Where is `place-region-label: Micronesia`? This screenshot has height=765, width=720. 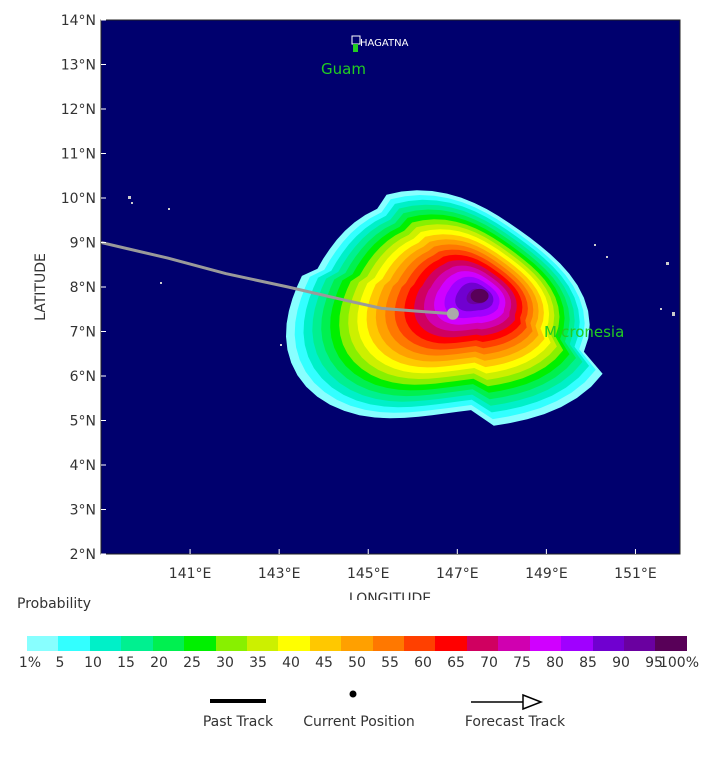
place-region-label: Micronesia is located at coordinates (584, 332).